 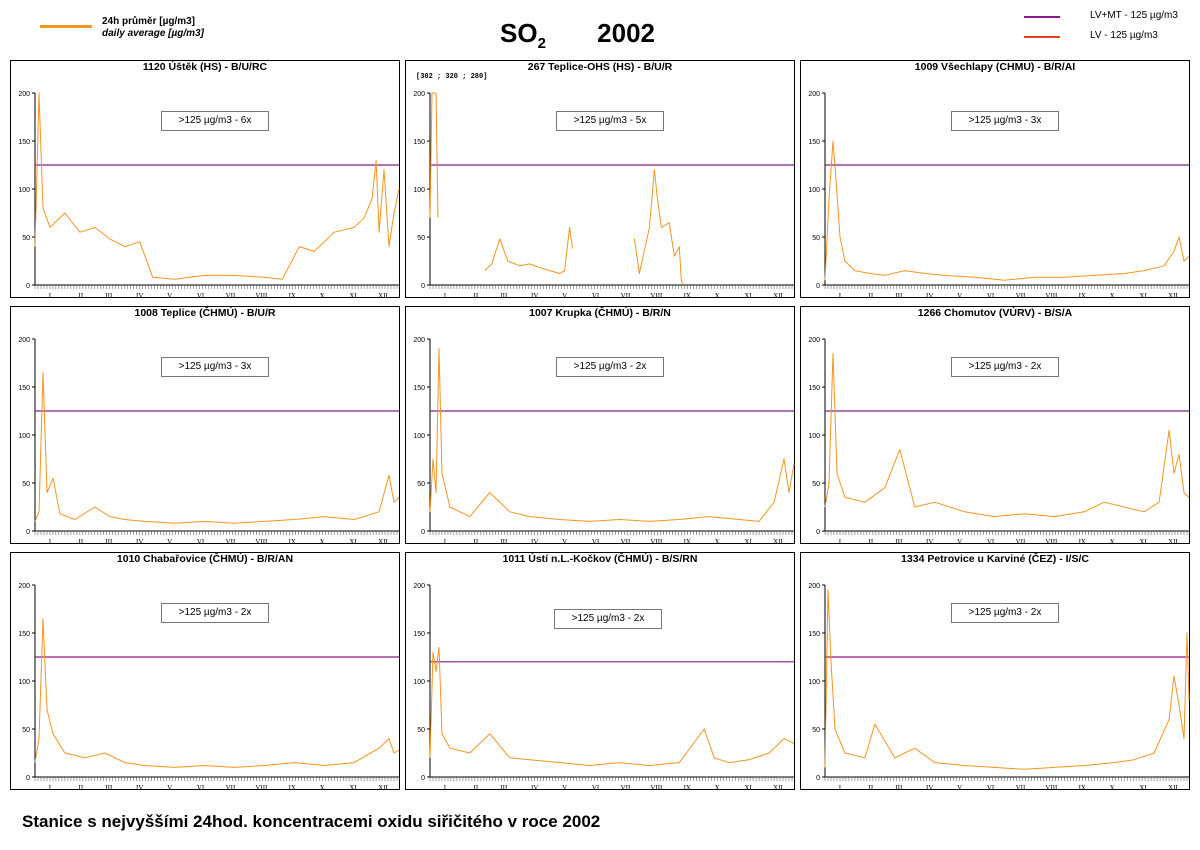 I want to click on limit-legend-item: LV - 125 µg/m3, so click(x=1107, y=37).